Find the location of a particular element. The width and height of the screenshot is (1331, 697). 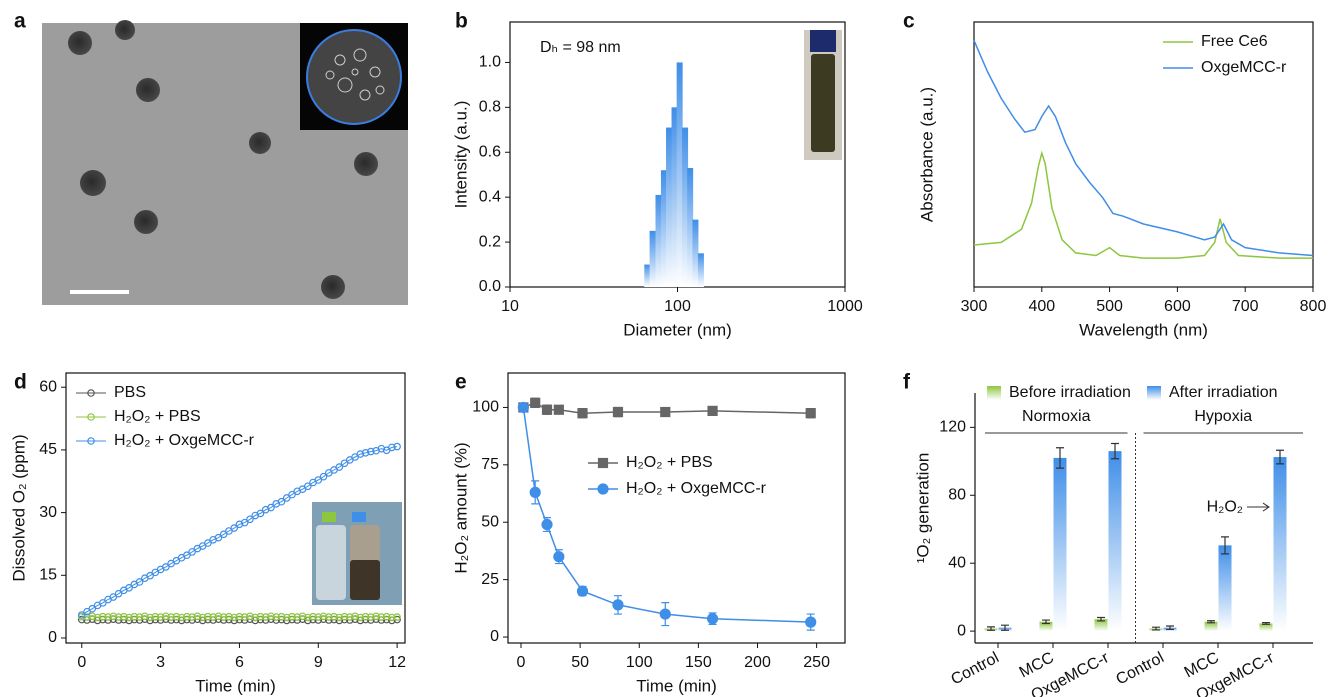

group-label: Normoxia is located at coordinates (1056, 416).